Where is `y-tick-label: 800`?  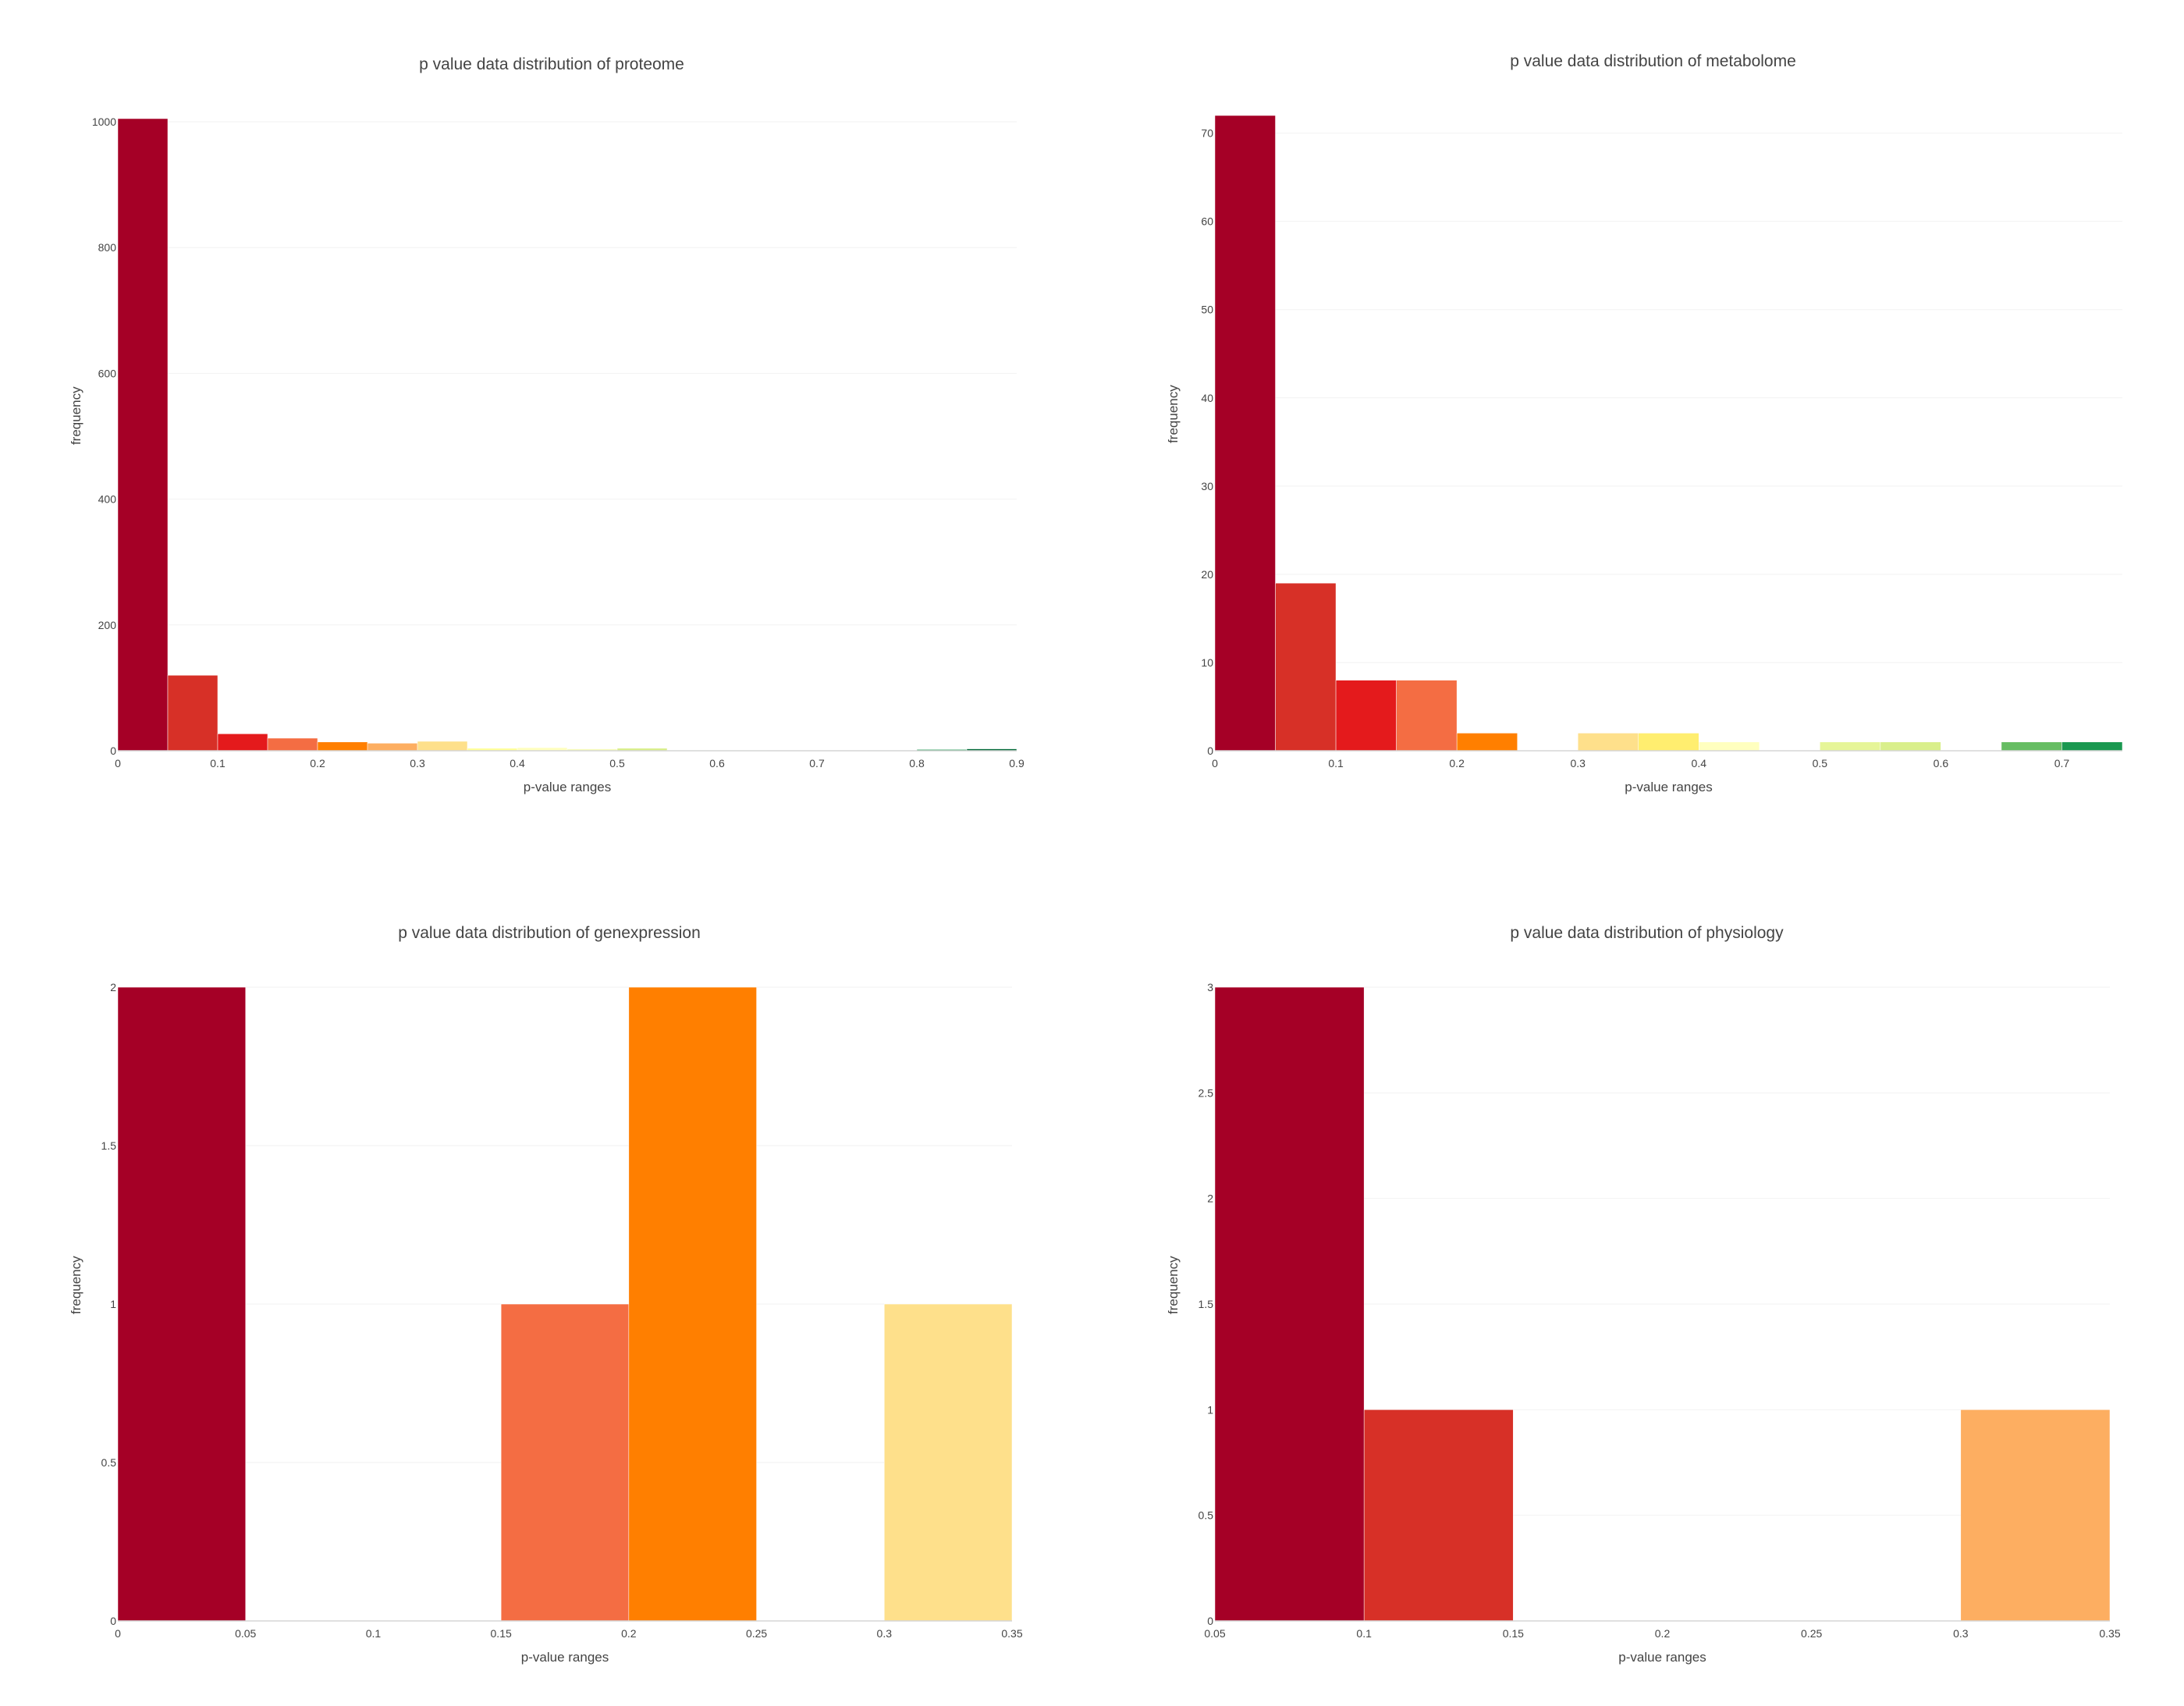 y-tick-label: 800 is located at coordinates (107, 247).